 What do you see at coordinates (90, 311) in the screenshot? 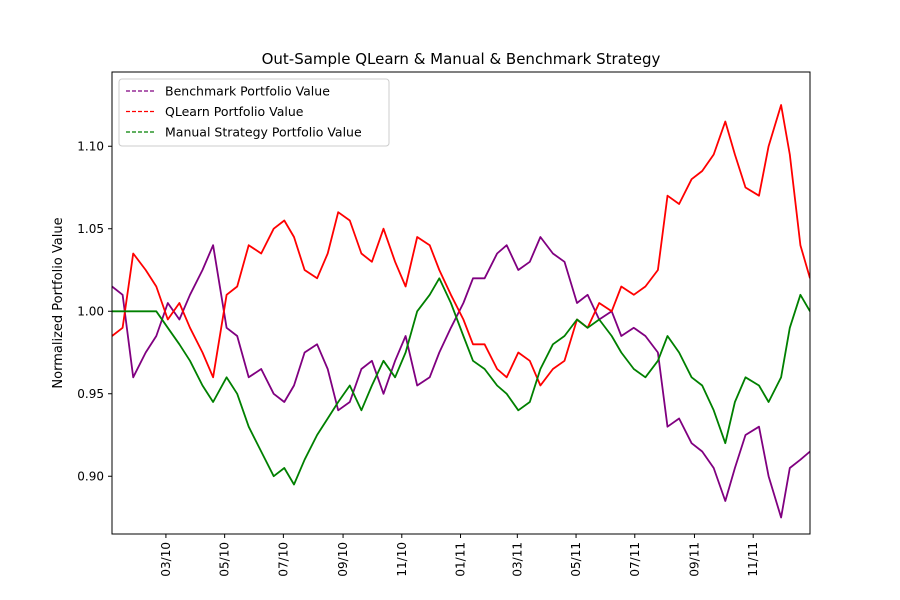
I see `y-tick-label: 1.00` at bounding box center [90, 311].